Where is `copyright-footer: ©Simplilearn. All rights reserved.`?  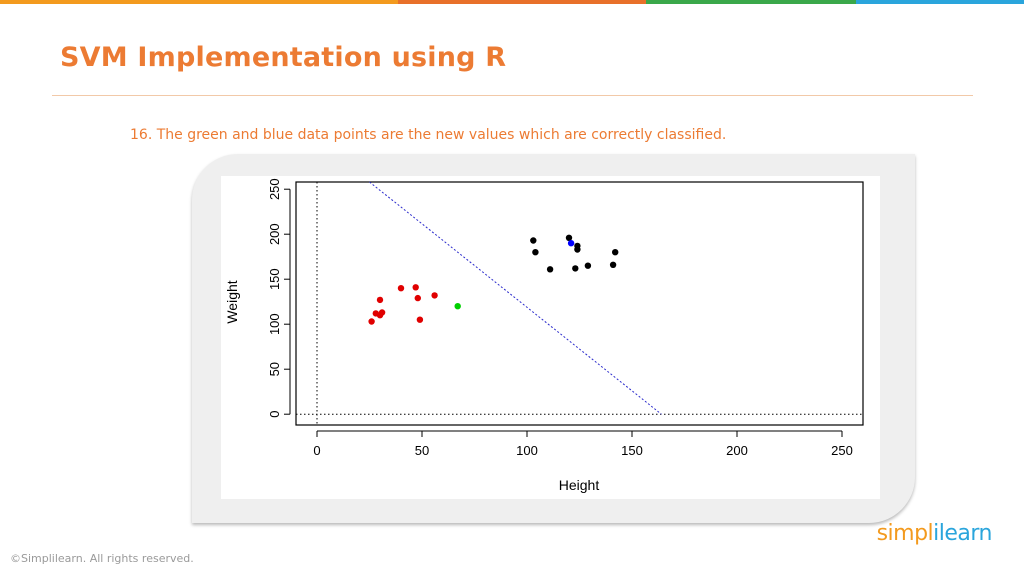 copyright-footer: ©Simplilearn. All rights reserved. is located at coordinates (102, 558).